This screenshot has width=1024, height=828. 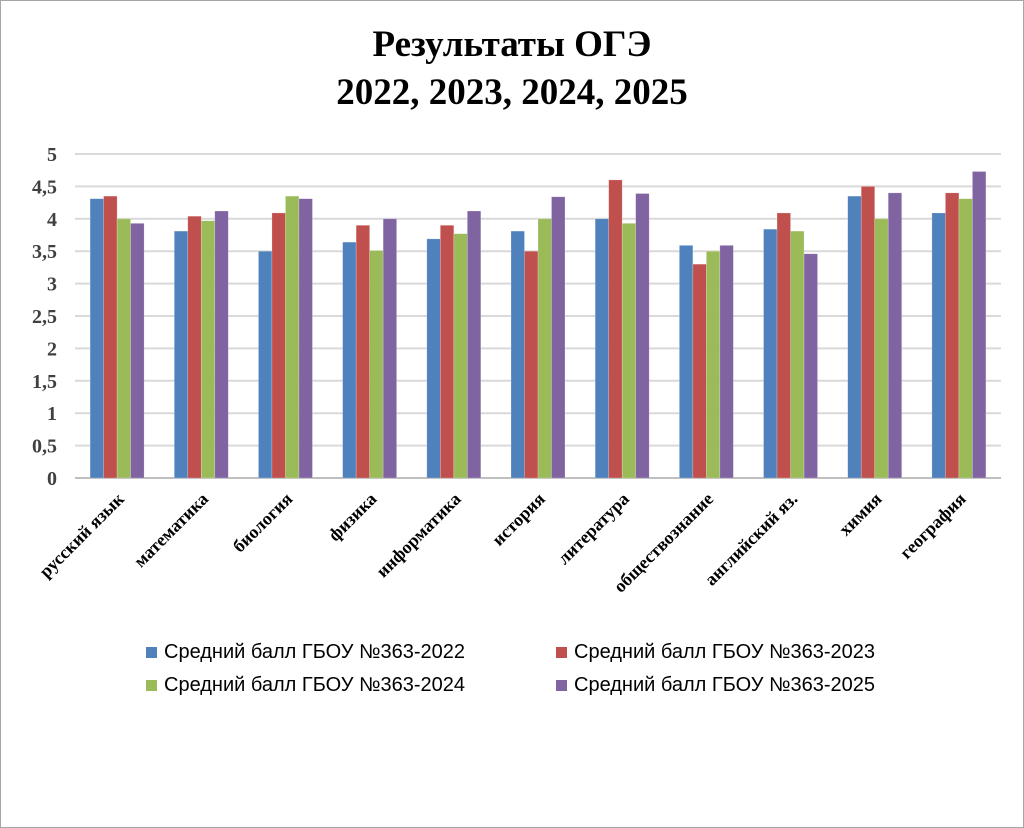 What do you see at coordinates (44, 447) in the screenshot?
I see `y-tick-label: 0,5` at bounding box center [44, 447].